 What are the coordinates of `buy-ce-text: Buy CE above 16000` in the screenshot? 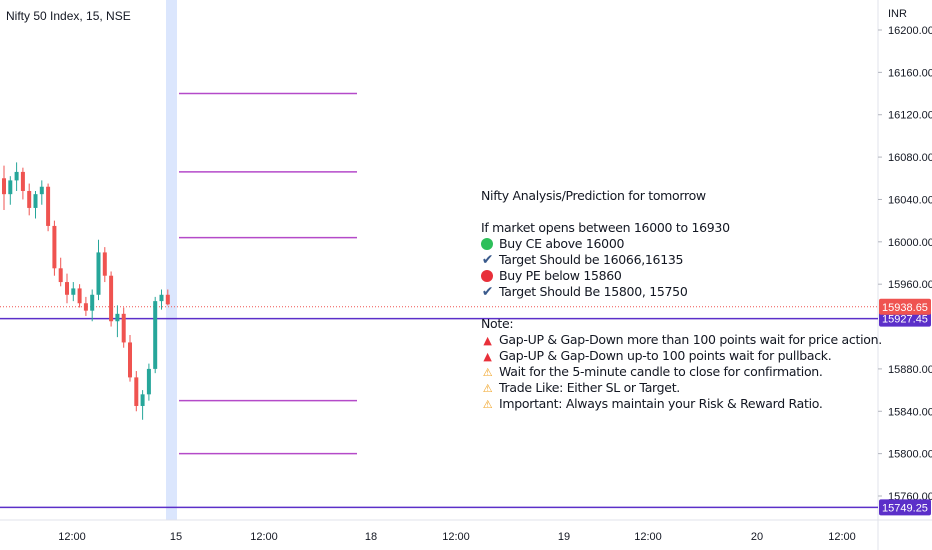 It's located at (562, 243).